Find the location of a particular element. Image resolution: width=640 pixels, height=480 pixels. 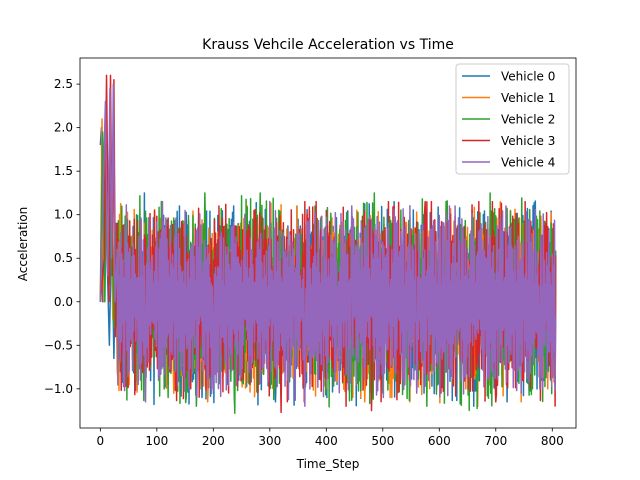

x-tick-label: 0 is located at coordinates (101, 441).